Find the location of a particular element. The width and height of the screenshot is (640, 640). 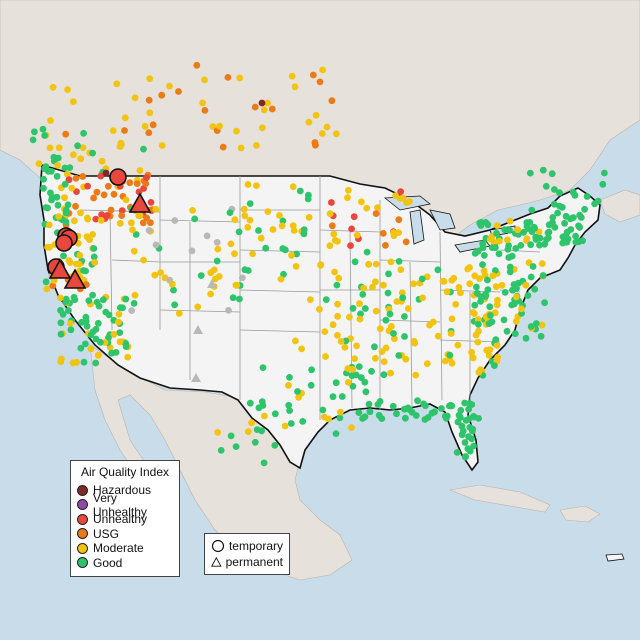

legend-row-moderate: Moderate is located at coordinates (125, 548).